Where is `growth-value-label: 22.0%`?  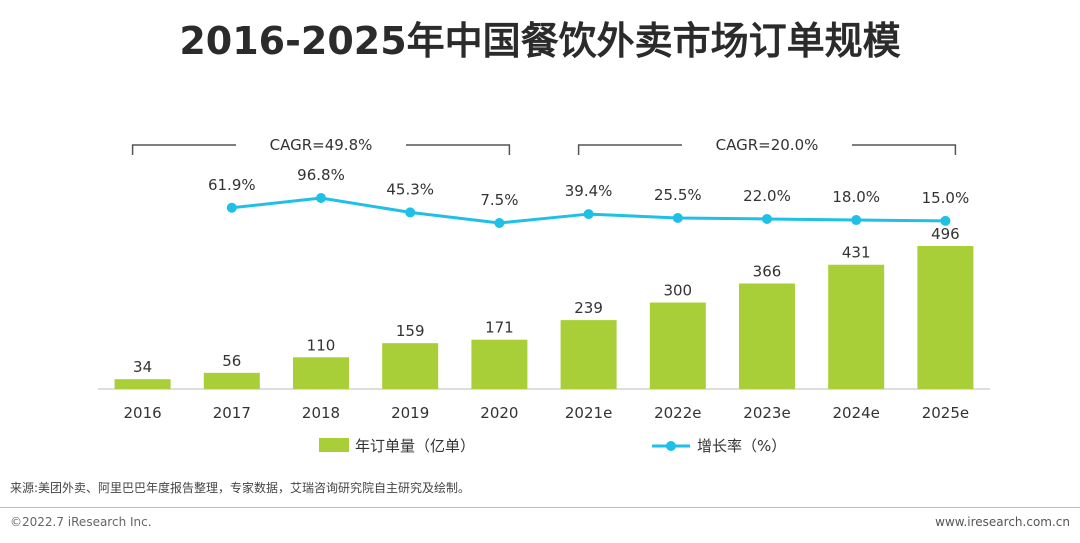
growth-value-label: 22.0% is located at coordinates (767, 196).